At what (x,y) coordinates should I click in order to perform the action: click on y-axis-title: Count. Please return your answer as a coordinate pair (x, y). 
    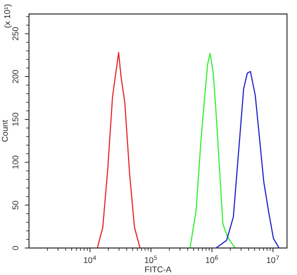
    Looking at the image, I should click on (5, 131).